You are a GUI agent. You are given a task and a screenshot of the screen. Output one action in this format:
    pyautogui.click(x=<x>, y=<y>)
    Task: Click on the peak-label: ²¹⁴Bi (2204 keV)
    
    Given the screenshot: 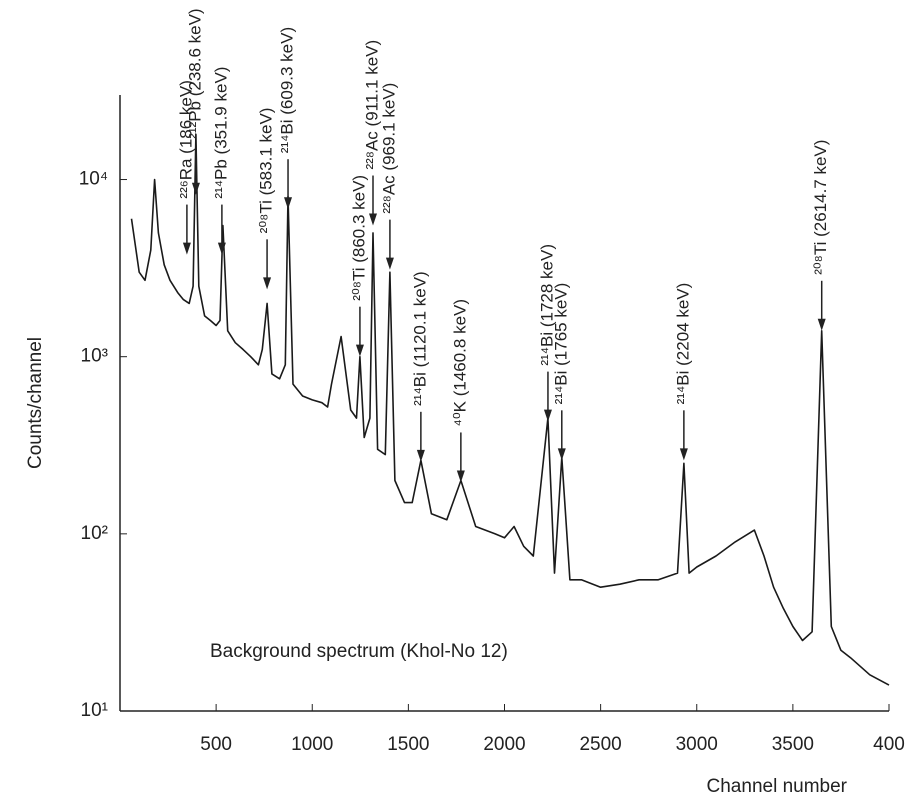 What is the action you would take?
    pyautogui.click(x=682, y=344)
    